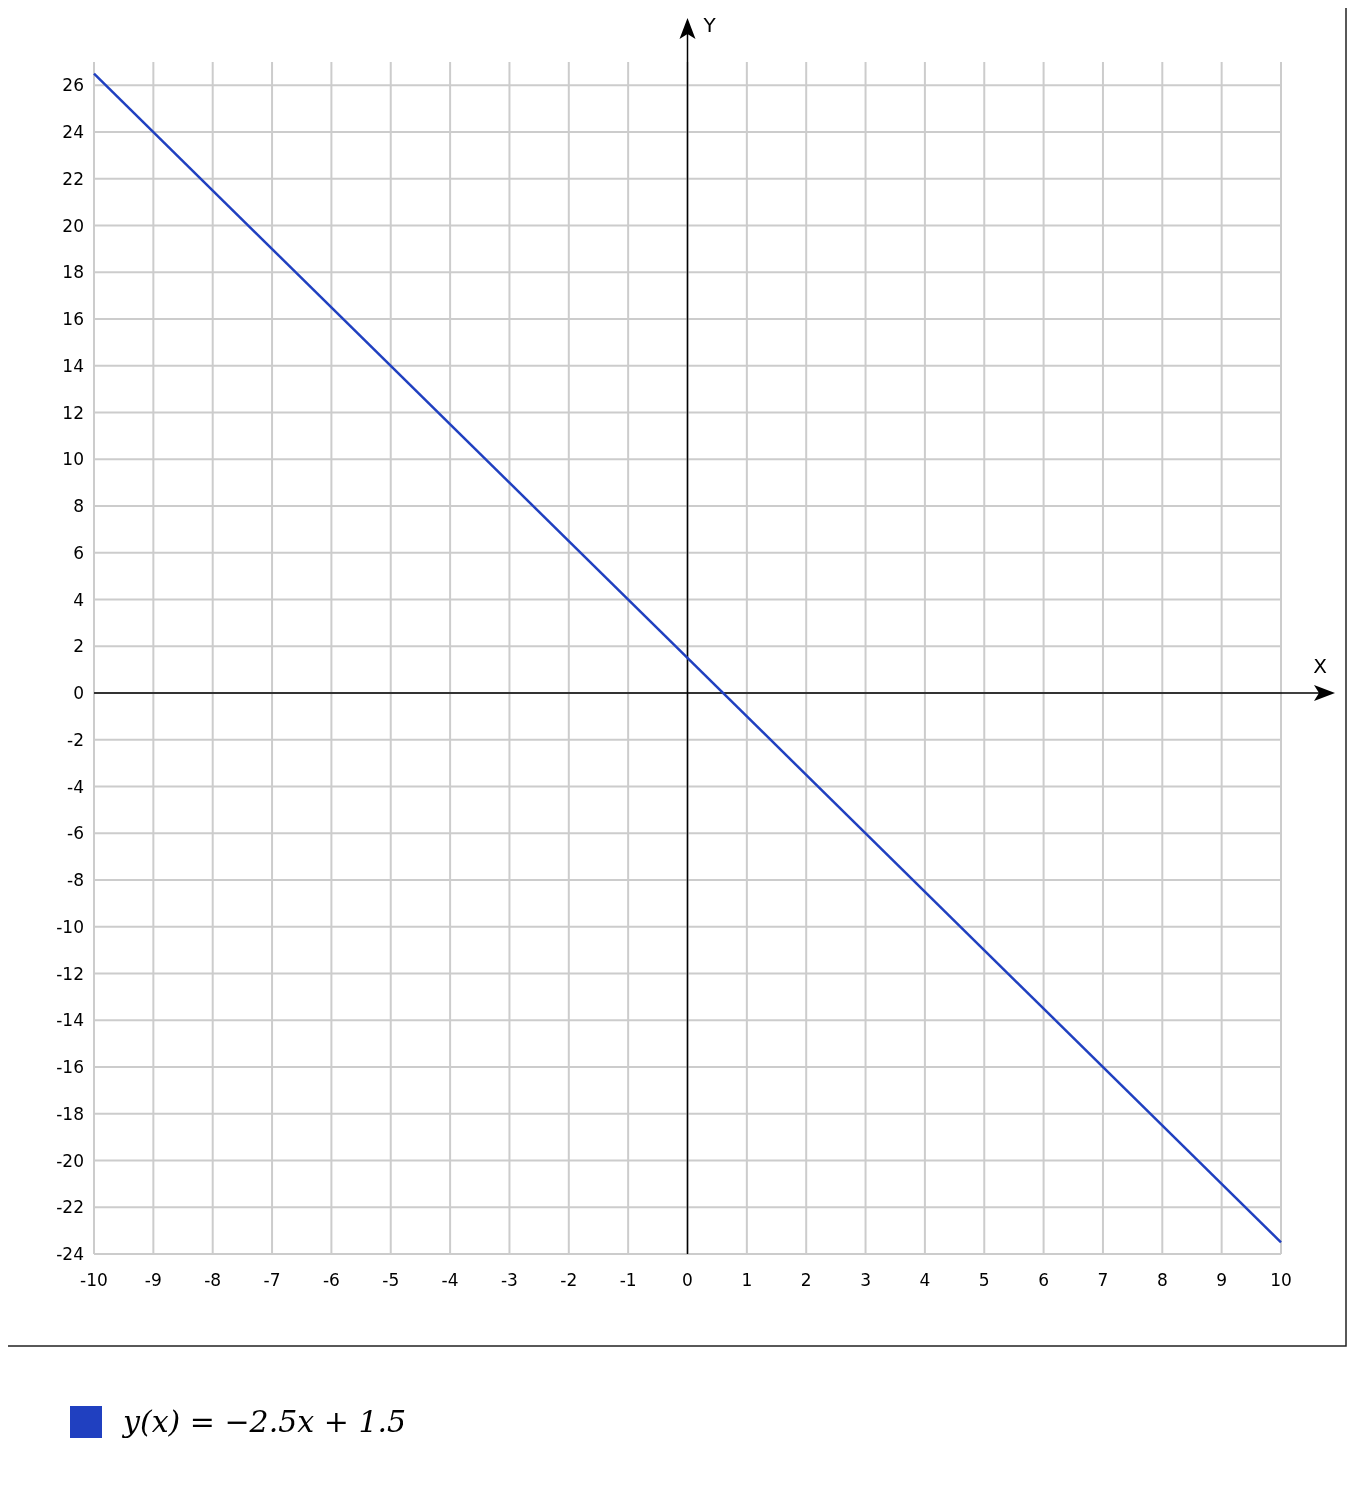  Describe the element at coordinates (1044, 1280) in the screenshot. I see `x-tick-label: 6` at that location.